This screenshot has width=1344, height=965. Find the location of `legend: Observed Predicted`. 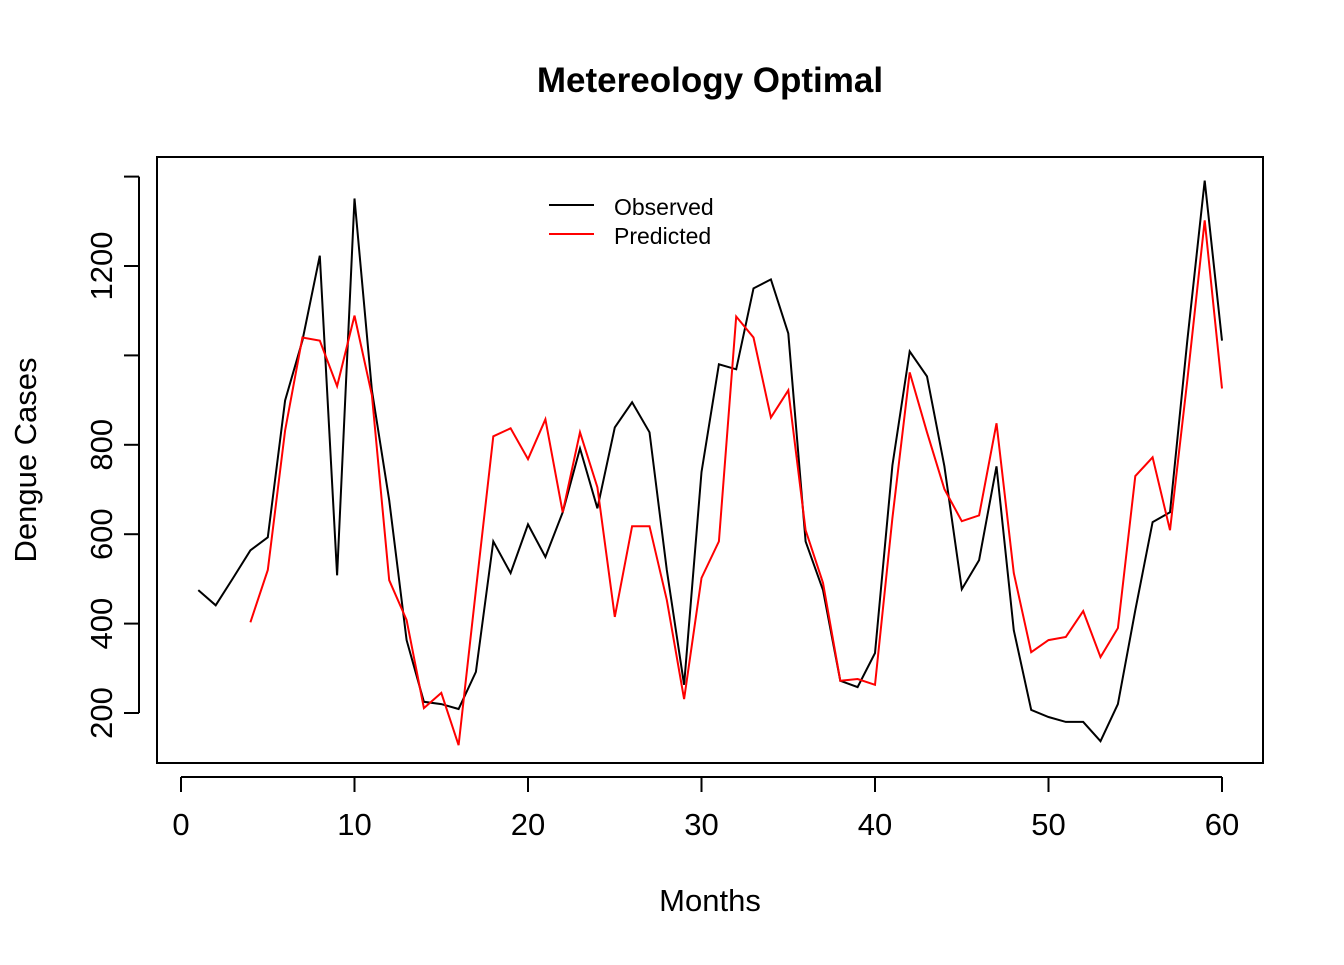

legend: Observed Predicted is located at coordinates (631, 221).